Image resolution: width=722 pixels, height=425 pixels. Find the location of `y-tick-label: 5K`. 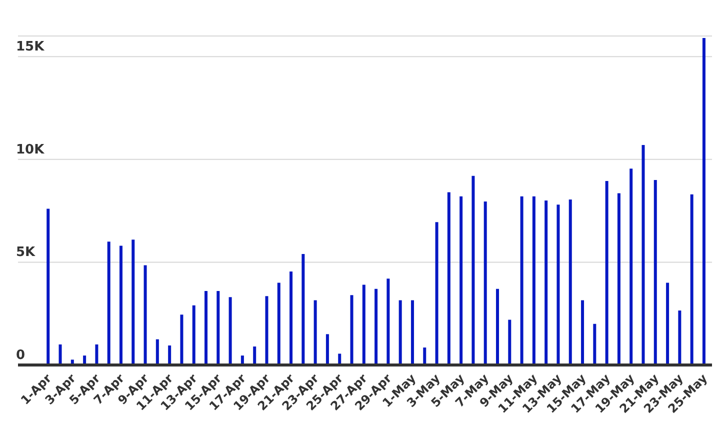

y-tick-label: 5K is located at coordinates (26, 252).